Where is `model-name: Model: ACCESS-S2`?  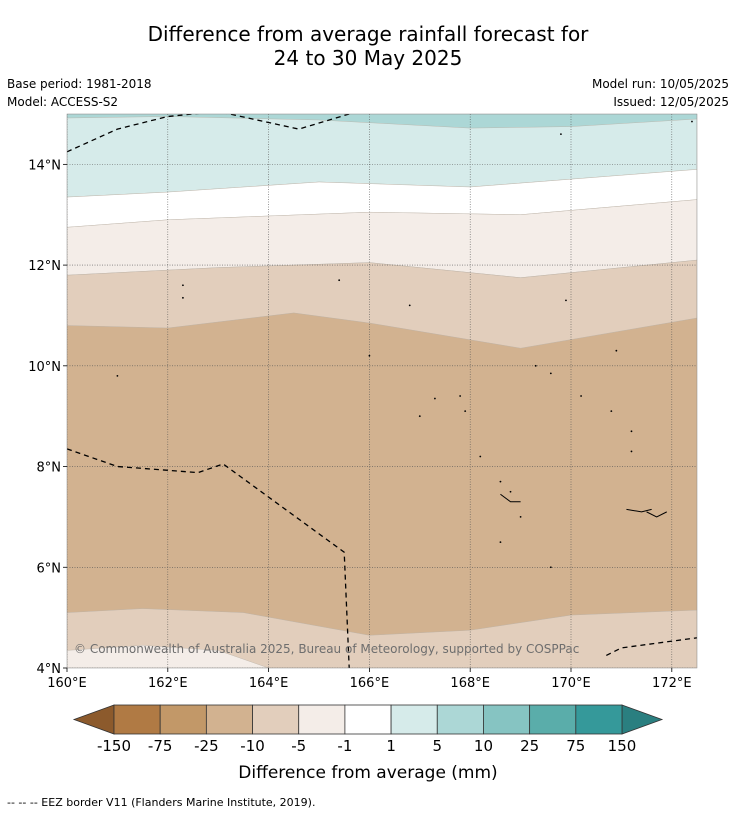 model-name: Model: ACCESS-S2 is located at coordinates (63, 102).